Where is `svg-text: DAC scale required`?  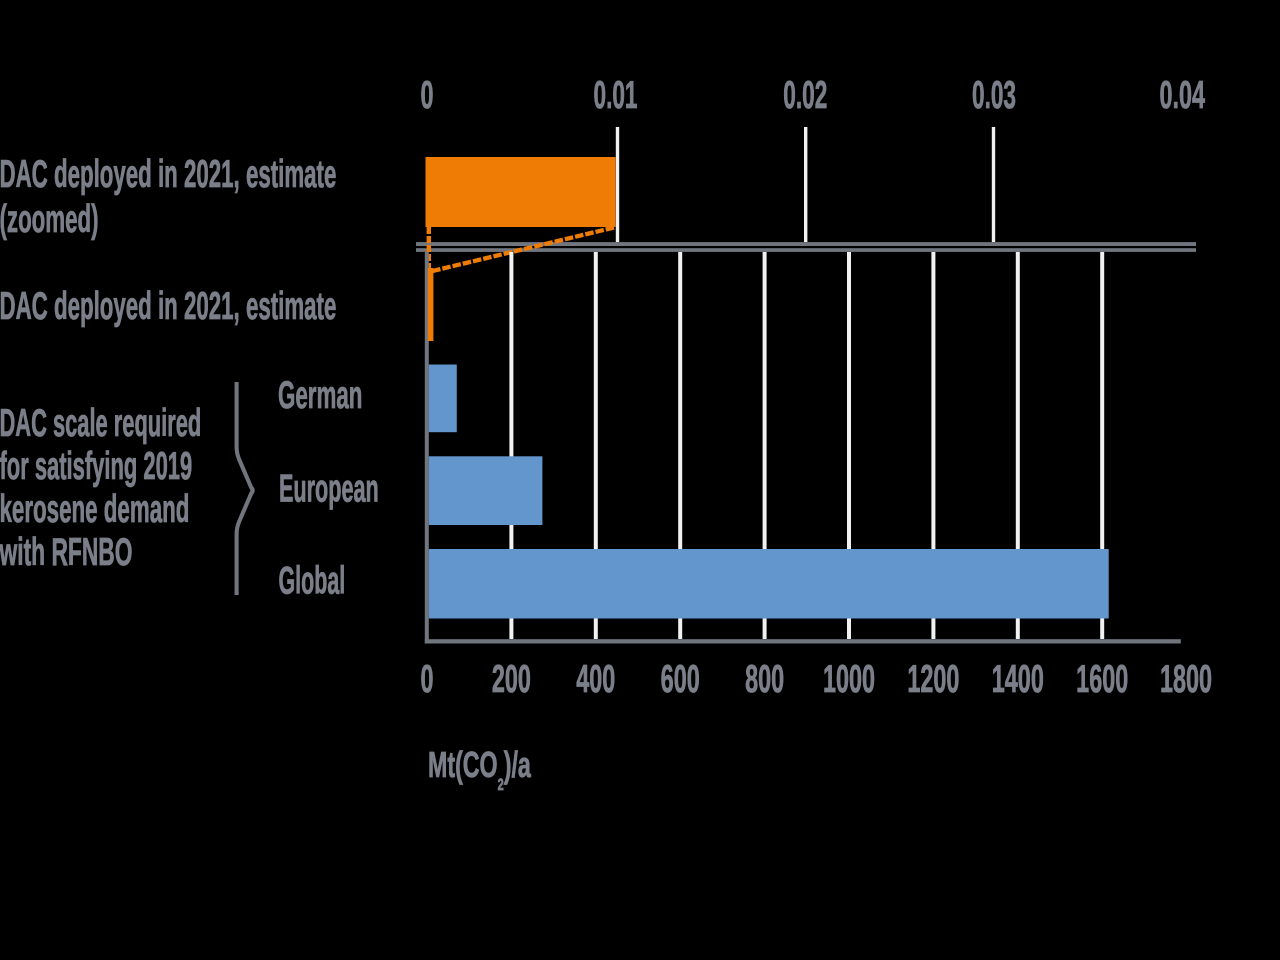
svg-text: DAC scale required is located at coordinates (100, 422).